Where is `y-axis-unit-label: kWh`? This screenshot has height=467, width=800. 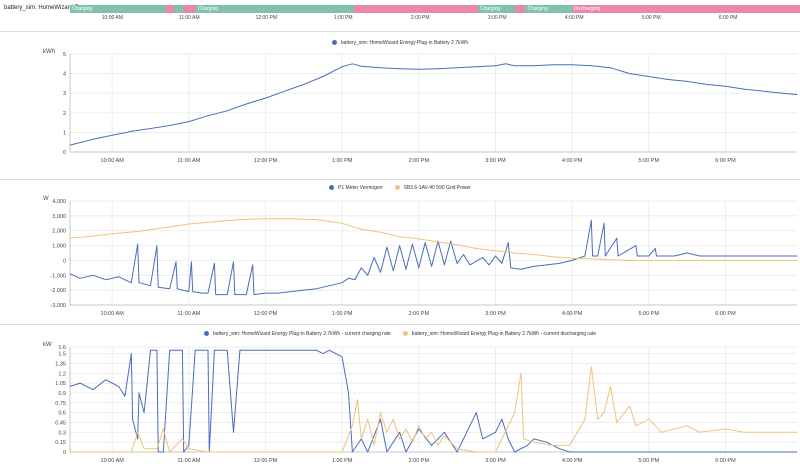
y-axis-unit-label: kWh is located at coordinates (49, 52).